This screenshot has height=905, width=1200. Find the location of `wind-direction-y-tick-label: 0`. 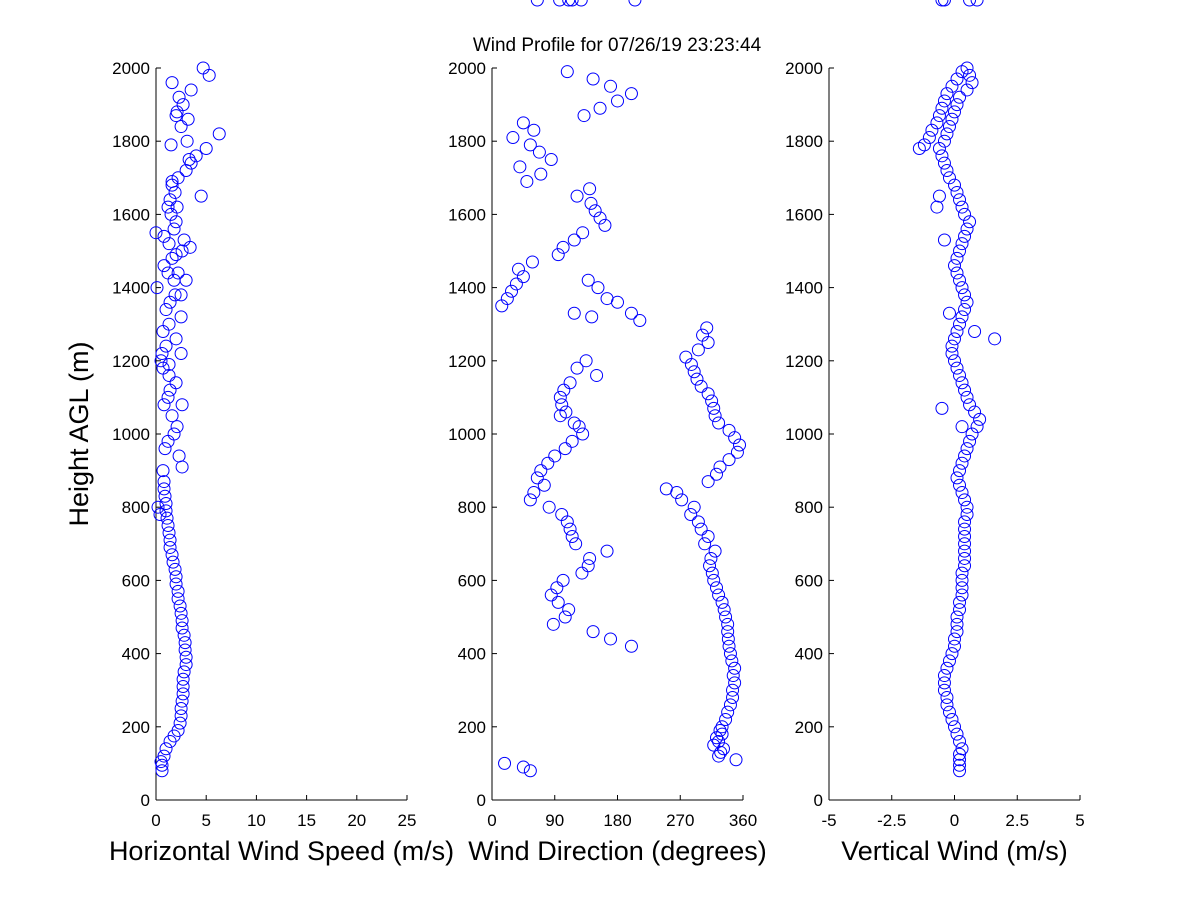

wind-direction-y-tick-label: 0 is located at coordinates (481, 800).